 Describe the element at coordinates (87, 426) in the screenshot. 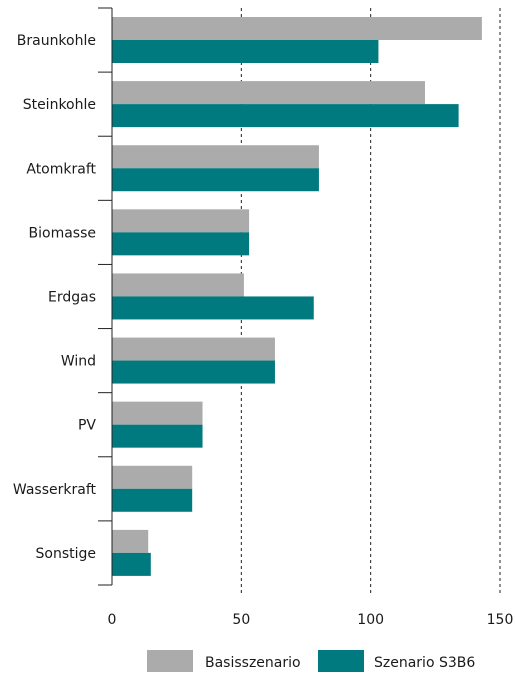

I see `category-label: PV` at that location.